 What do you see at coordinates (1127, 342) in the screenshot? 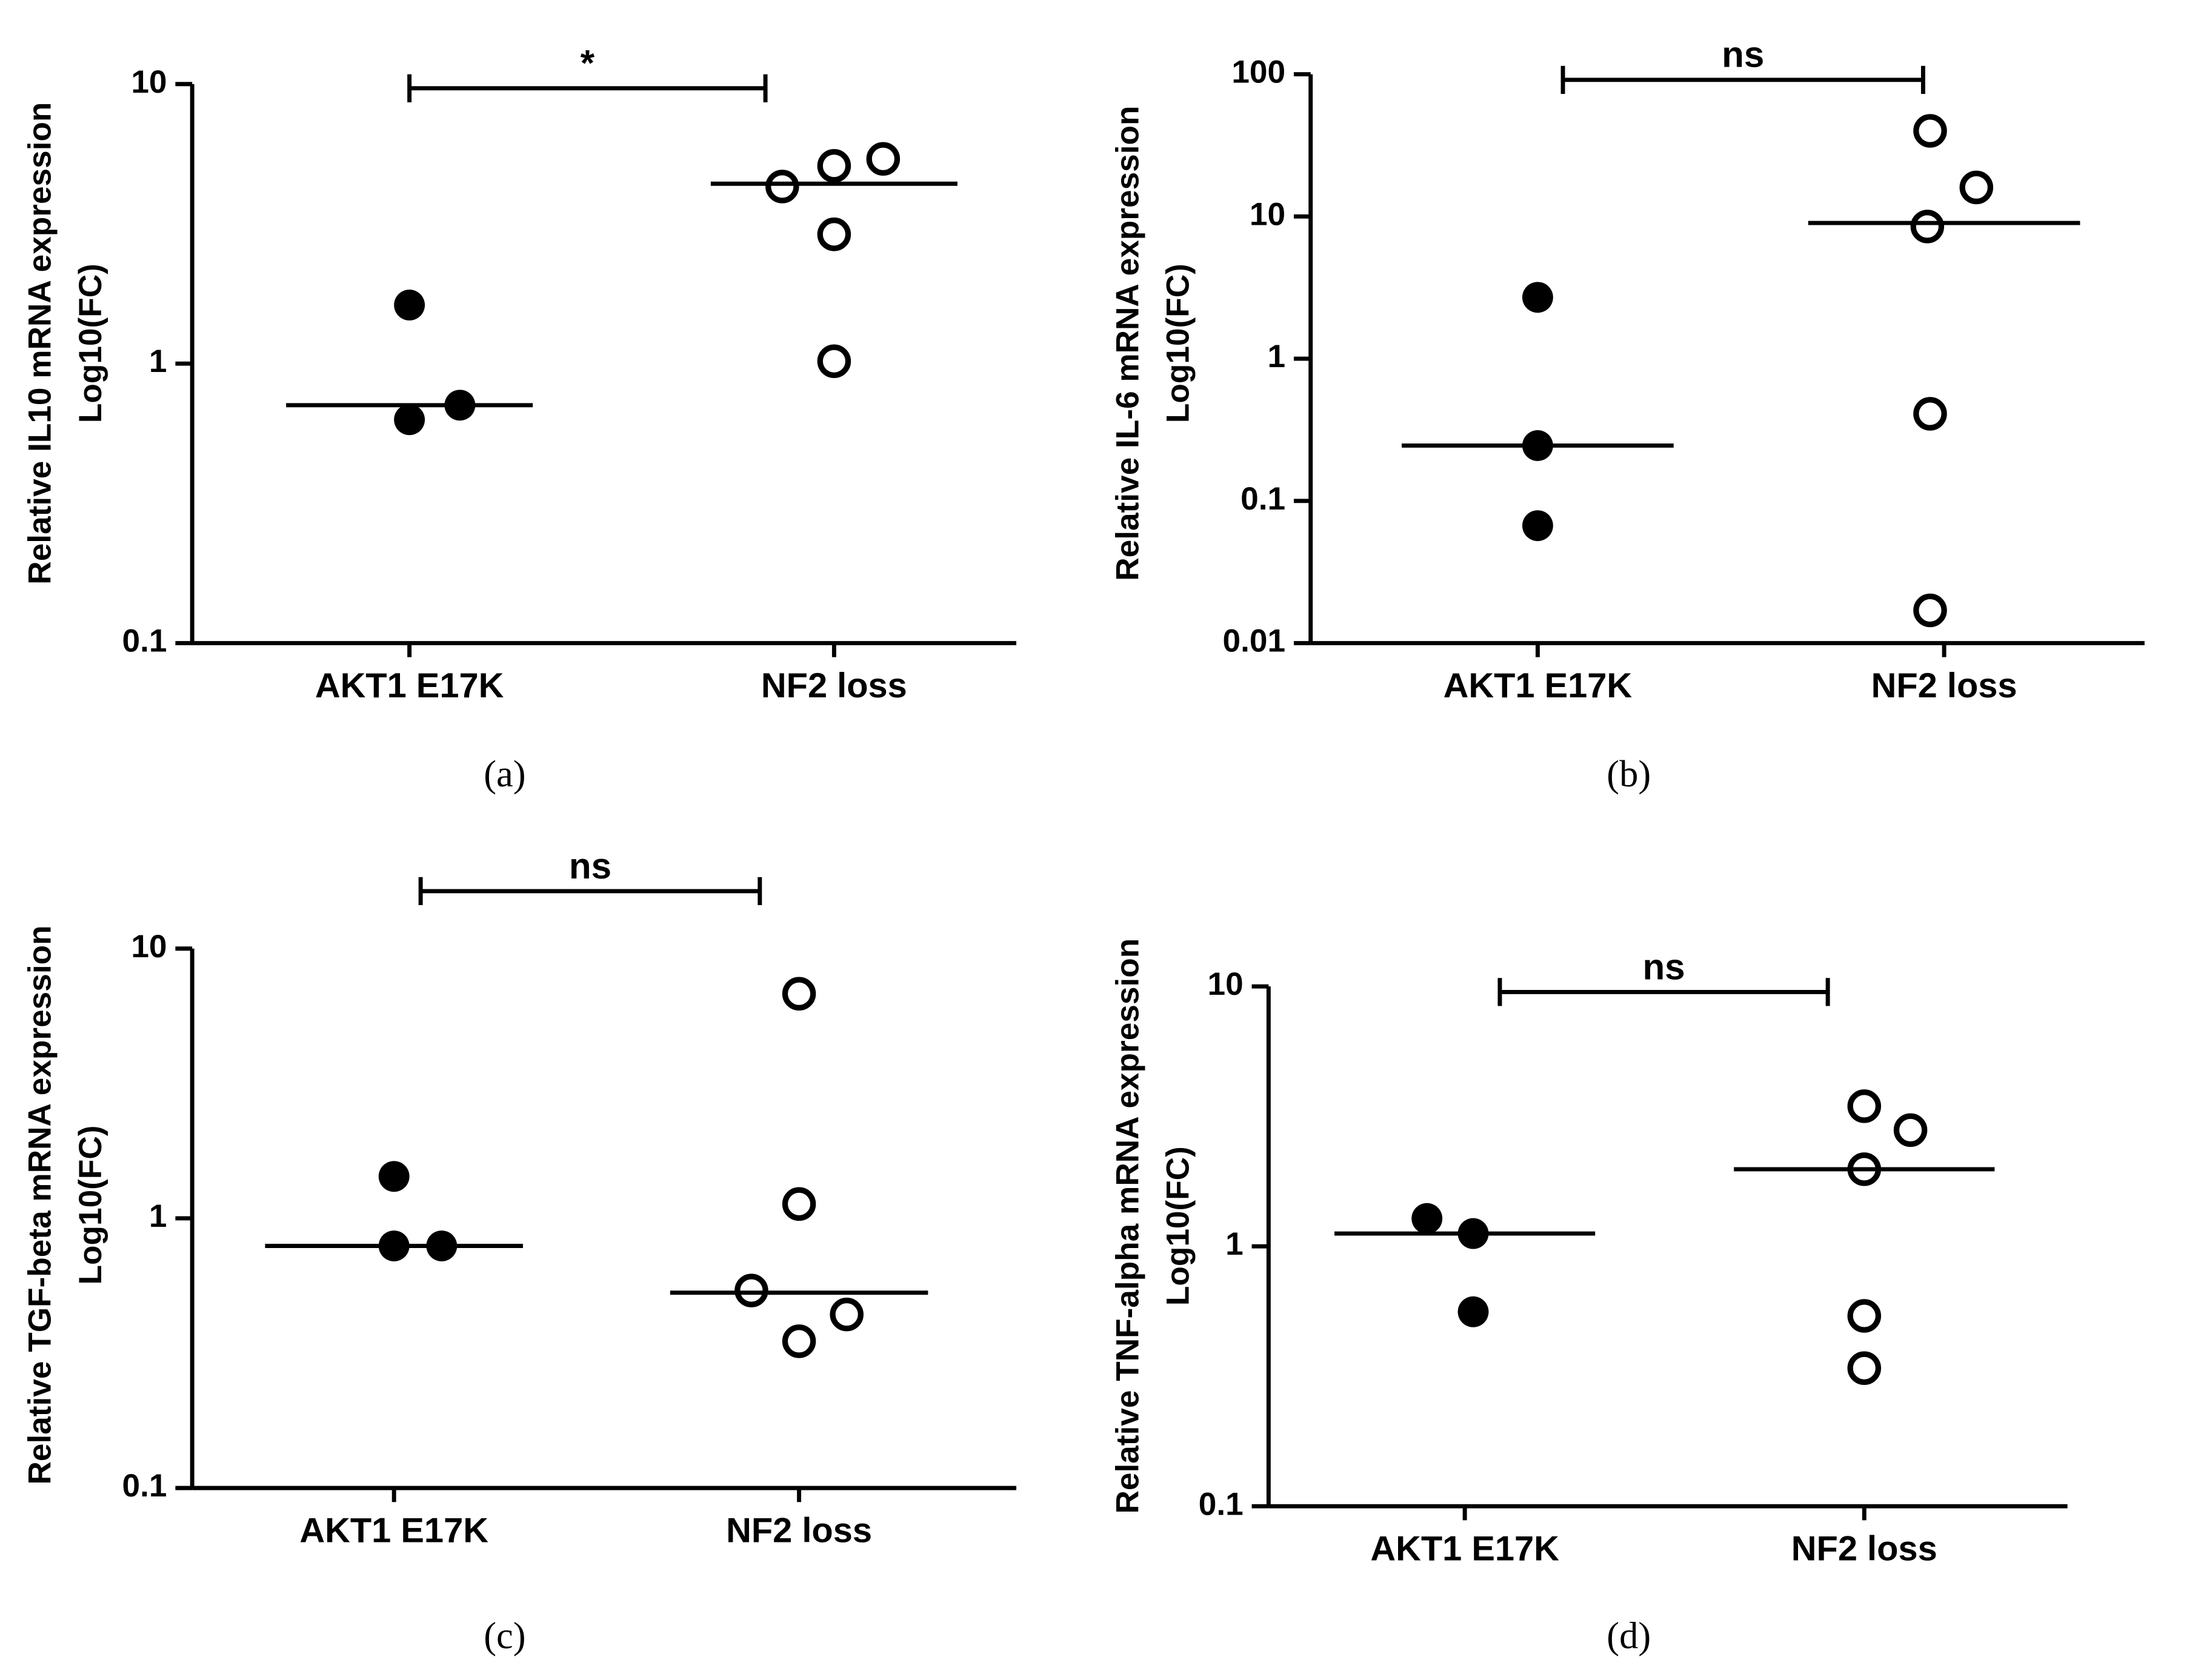
I see `y-axis-label: Relative IL-6 mRNA expression` at bounding box center [1127, 342].